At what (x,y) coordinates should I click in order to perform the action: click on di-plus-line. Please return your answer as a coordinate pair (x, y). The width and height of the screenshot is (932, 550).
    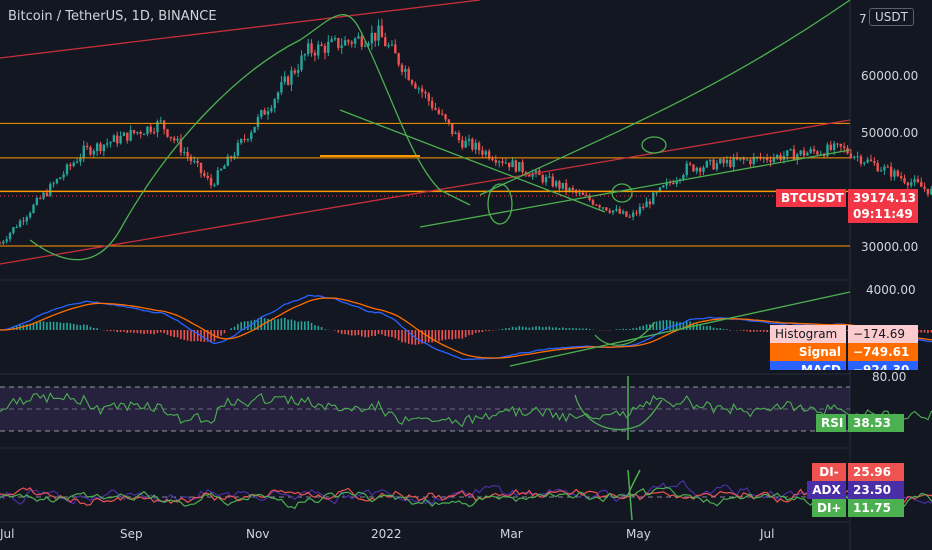
    Looking at the image, I should click on (466, 498).